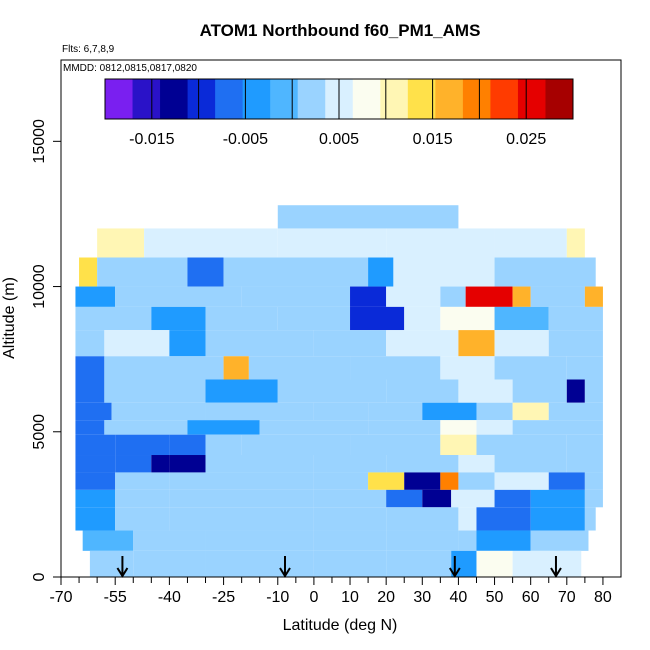 This screenshot has width=650, height=650. Describe the element at coordinates (115, 597) in the screenshot. I see `x-tick-label: -55` at that location.